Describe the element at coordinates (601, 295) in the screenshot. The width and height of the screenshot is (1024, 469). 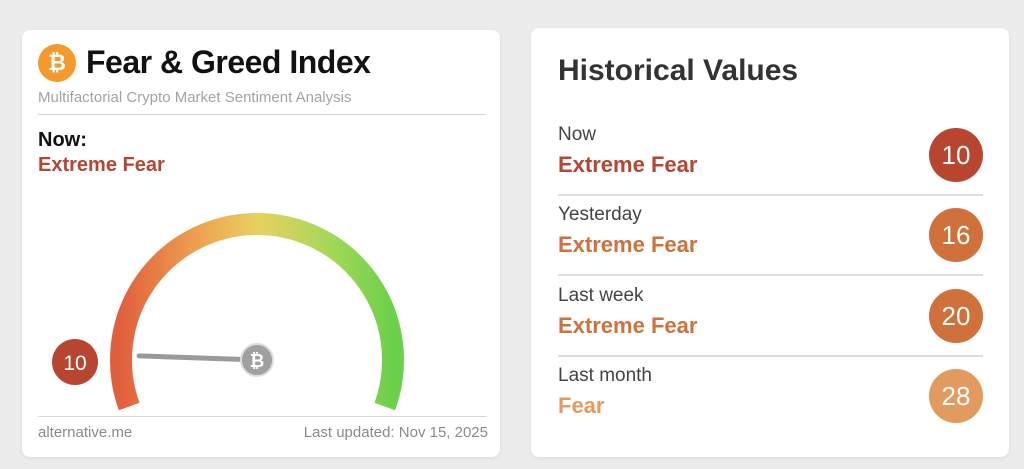
I see `row-label: Last week` at that location.